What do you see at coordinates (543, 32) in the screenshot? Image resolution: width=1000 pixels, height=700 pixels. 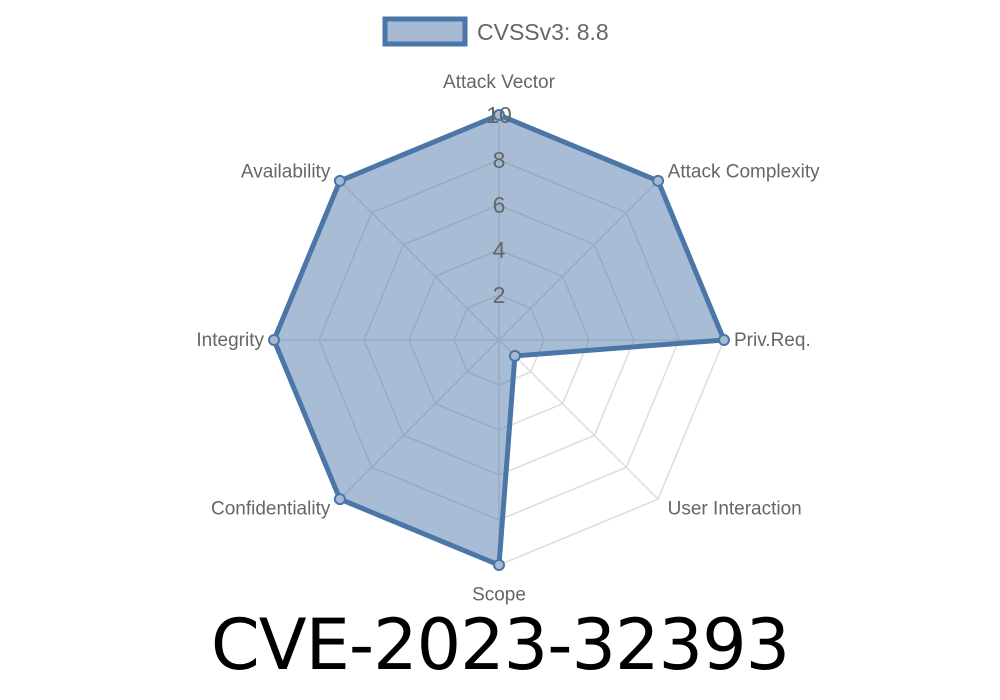 I see `legend-label: CVSSv3: 8.8` at bounding box center [543, 32].